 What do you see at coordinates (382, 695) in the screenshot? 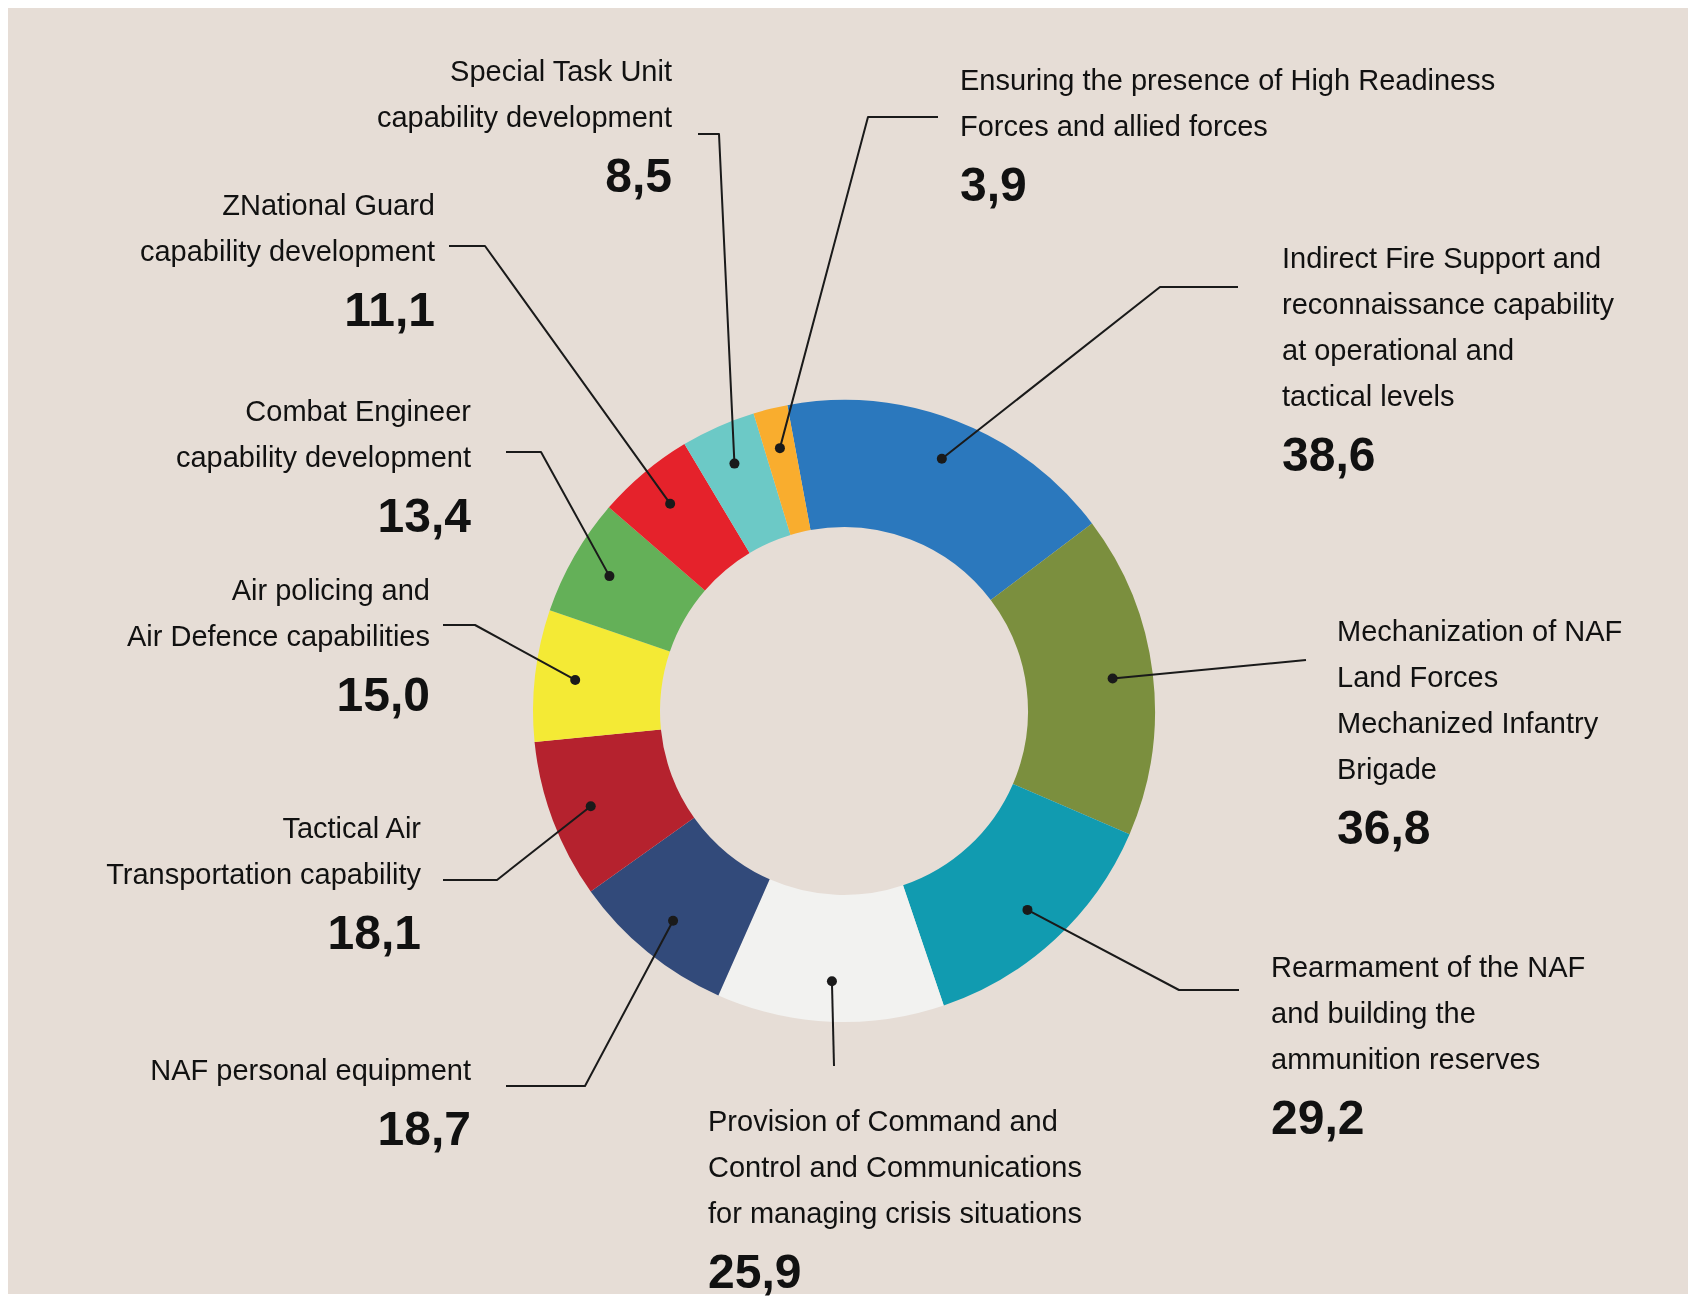
I see `data-label: 15,0` at bounding box center [382, 695].